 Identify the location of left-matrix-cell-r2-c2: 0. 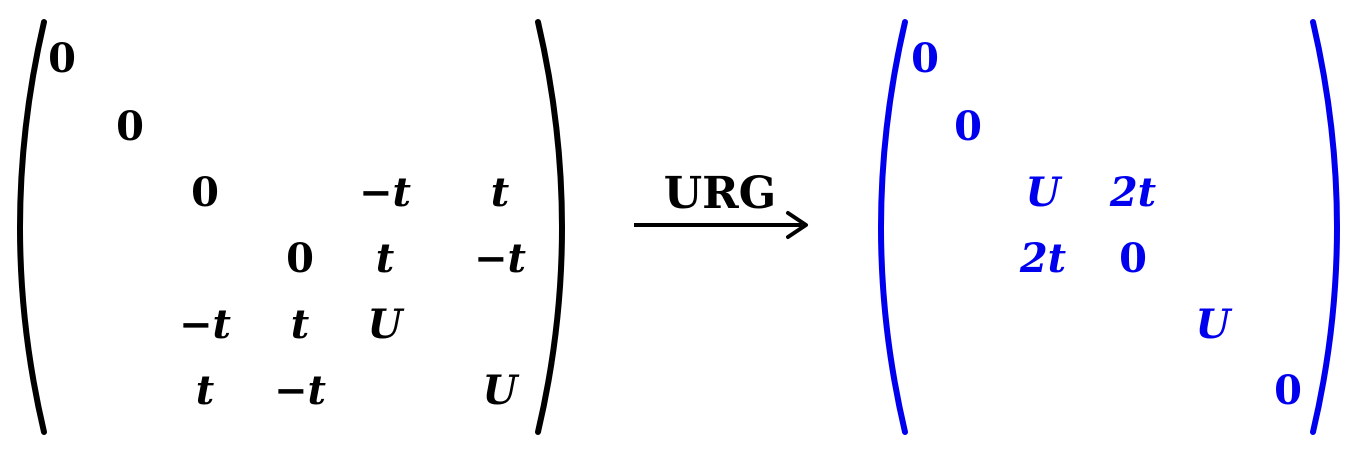
(130, 126).